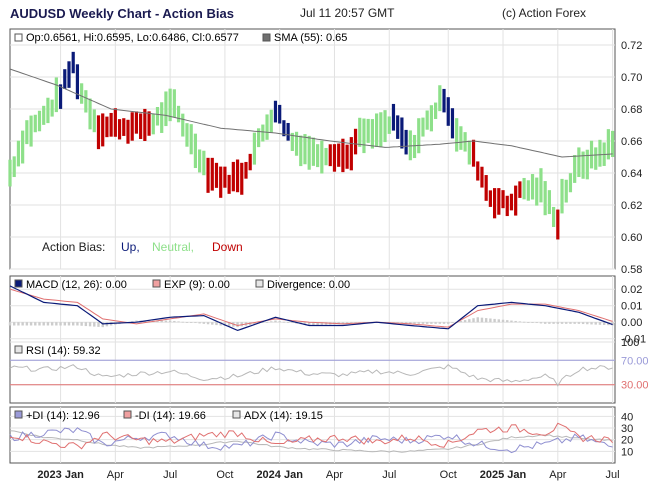  Describe the element at coordinates (631, 238) in the screenshot. I see `price-y-tick-label: 0.60` at that location.